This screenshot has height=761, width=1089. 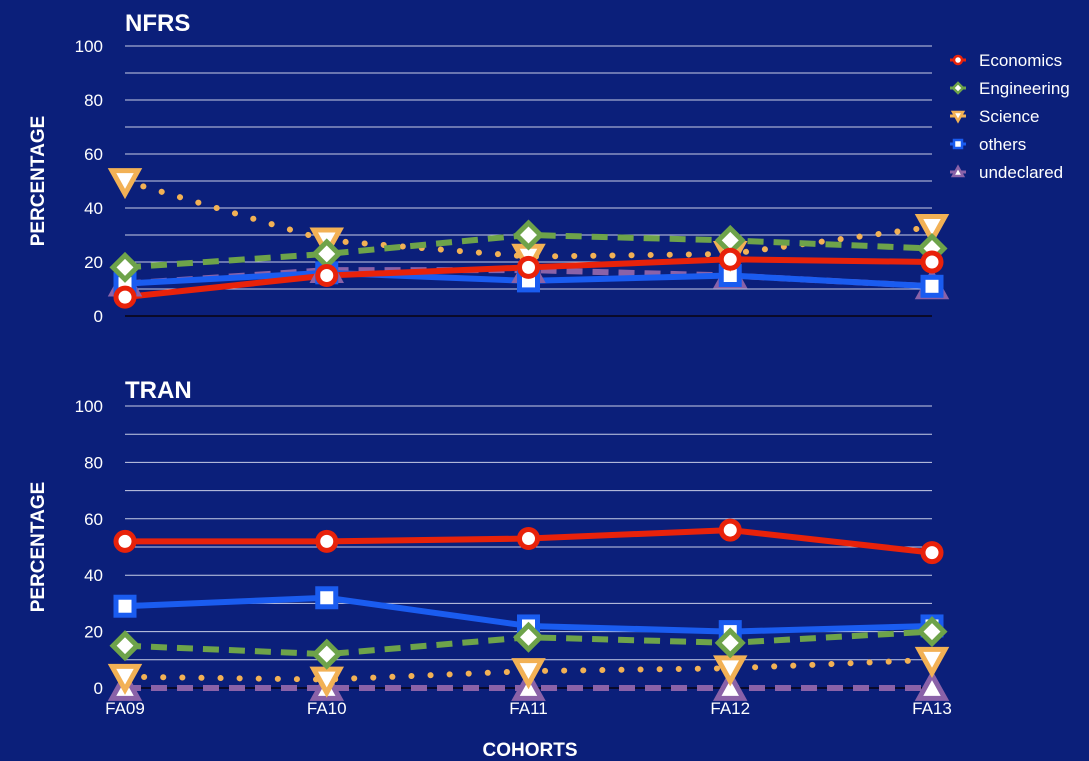 I want to click on legend-item-undeclared: undeclared, so click(x=1006, y=172).